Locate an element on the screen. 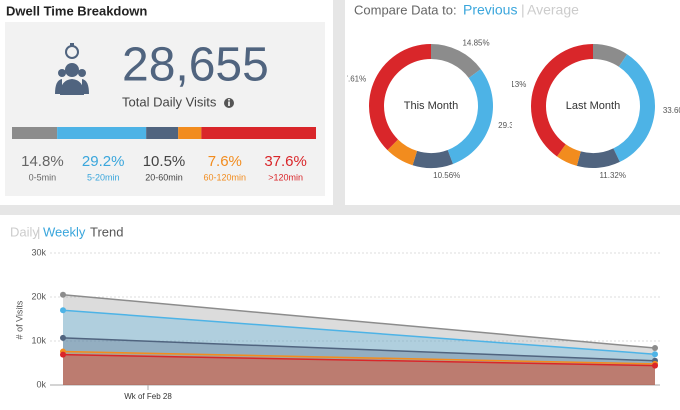  compare-option: Previous is located at coordinates (490, 10).